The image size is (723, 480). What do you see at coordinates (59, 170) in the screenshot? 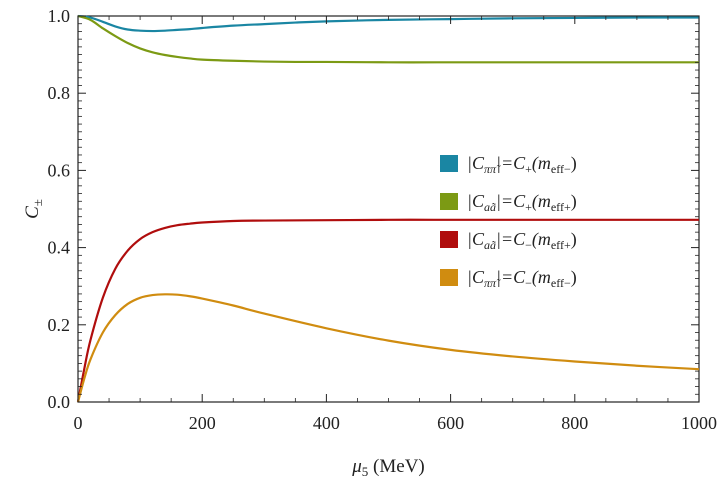
I see `y-tick-label: 0.6` at bounding box center [59, 170].